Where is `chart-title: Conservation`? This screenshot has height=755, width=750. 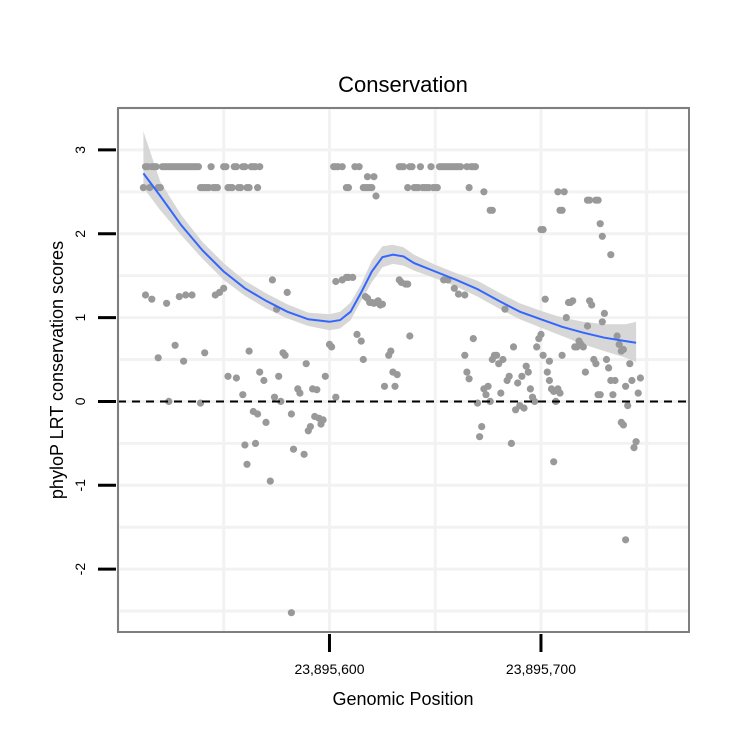 chart-title: Conservation is located at coordinates (403, 84).